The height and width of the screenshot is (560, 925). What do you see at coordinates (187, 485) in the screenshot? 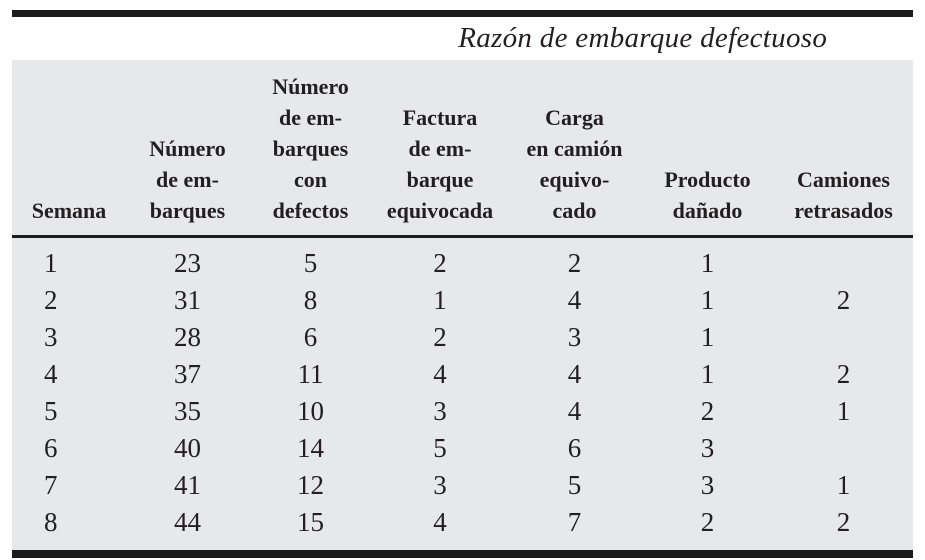
I see `table-cell: 41` at bounding box center [187, 485].